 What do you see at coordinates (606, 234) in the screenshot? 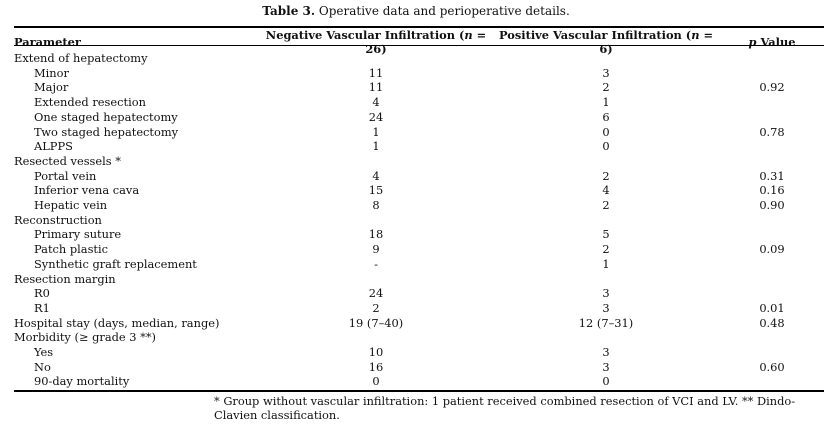
I see `row-positive-value: 5` at bounding box center [606, 234].